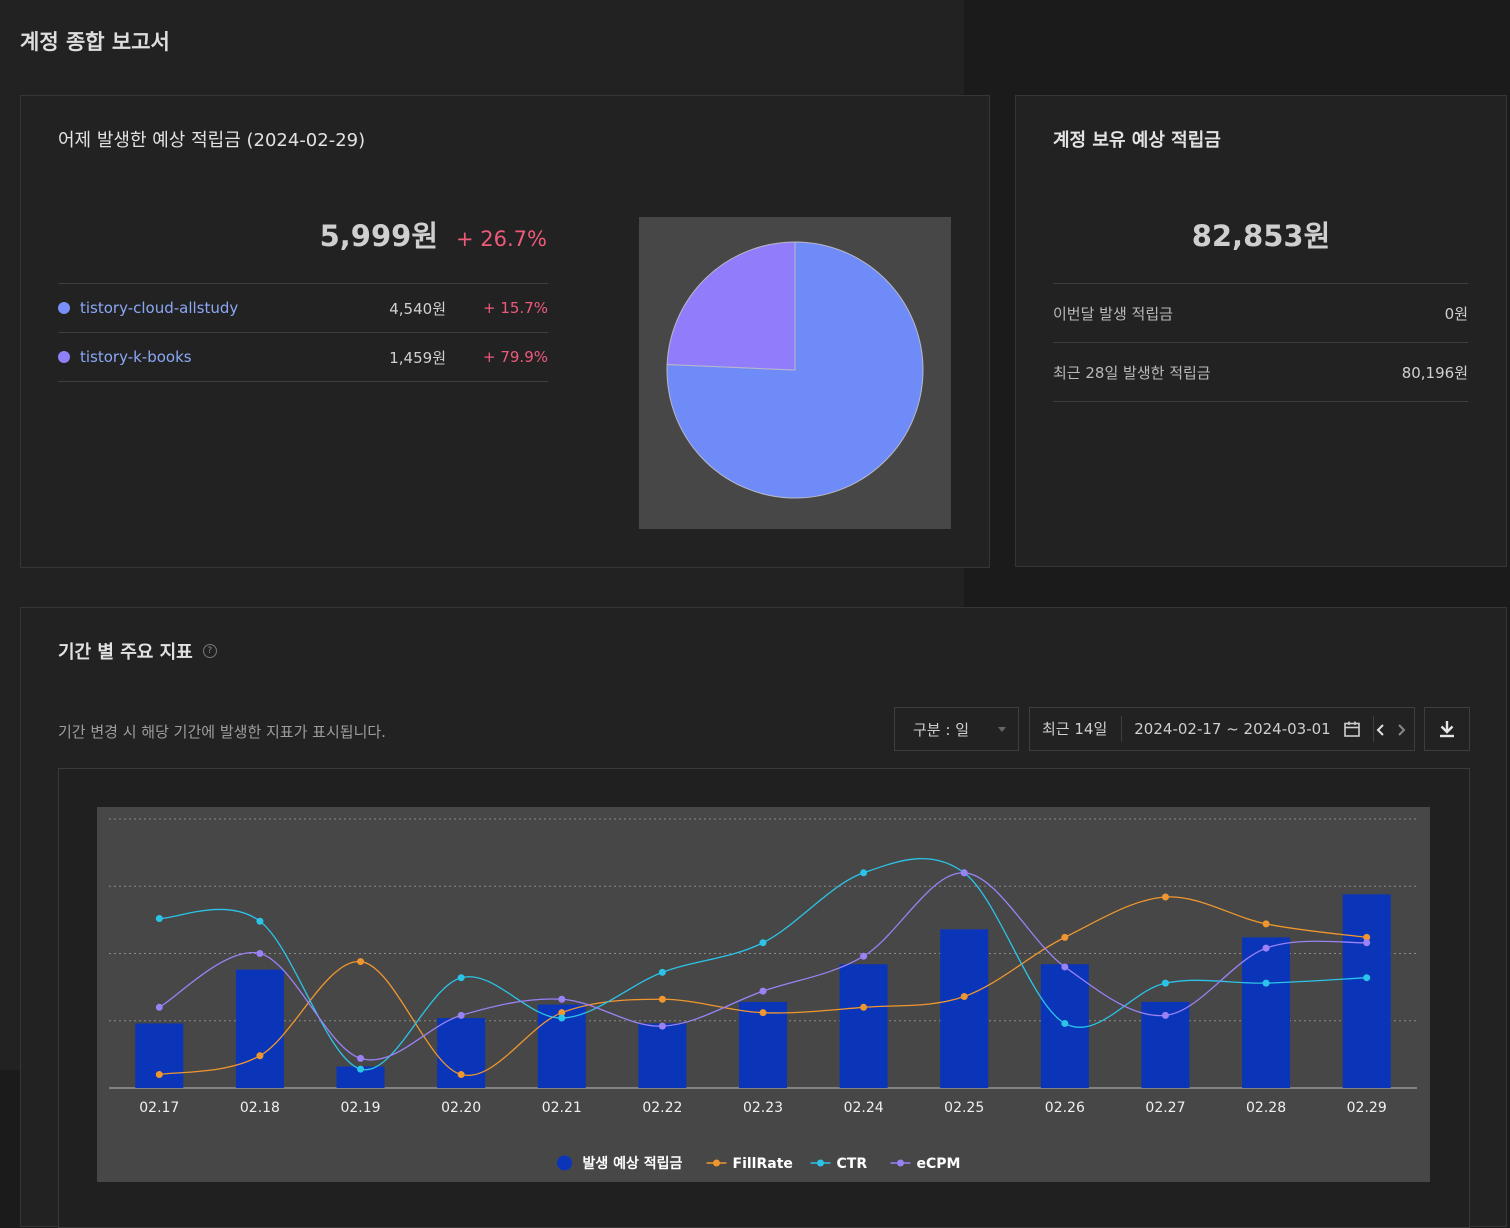 The width and height of the screenshot is (1510, 1228). What do you see at coordinates (941, 729) in the screenshot?
I see `unit-select-value: 구분 : 일` at bounding box center [941, 729].